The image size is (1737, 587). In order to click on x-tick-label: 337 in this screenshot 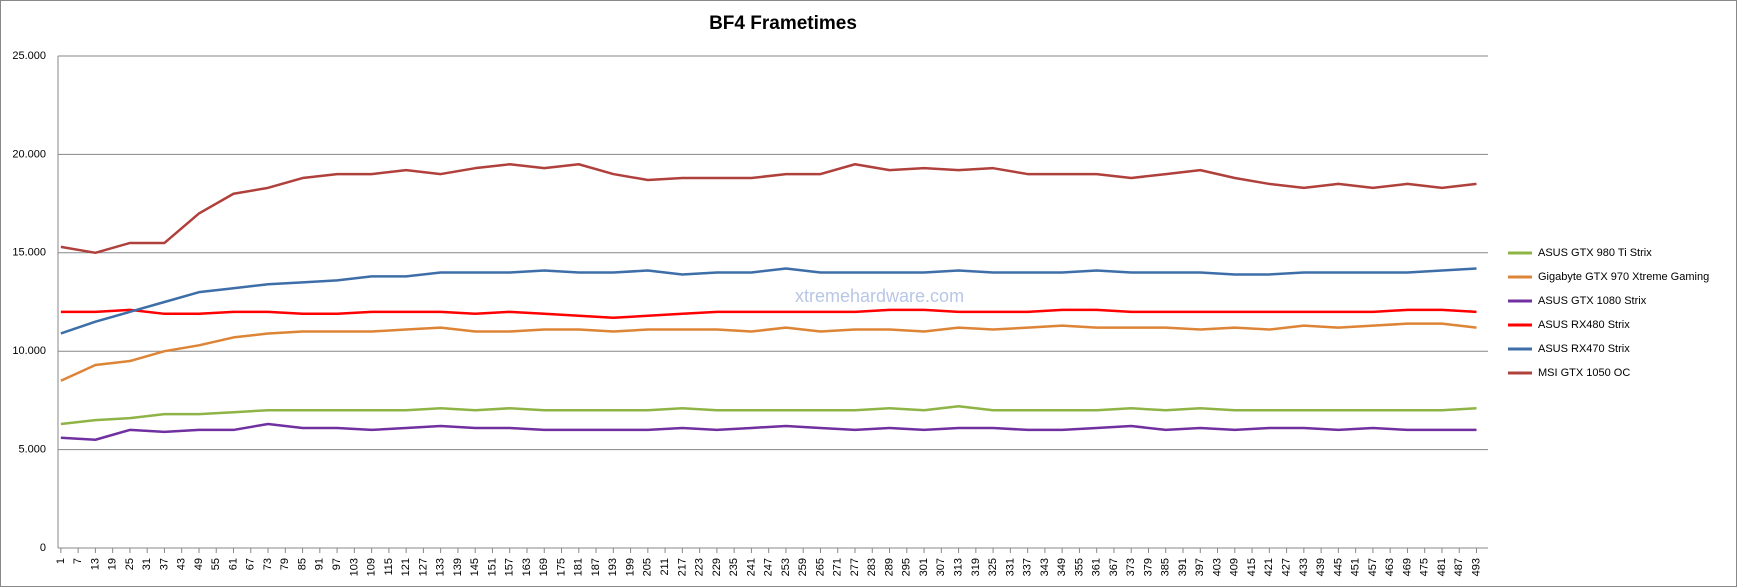, I will do `click(1028, 567)`.